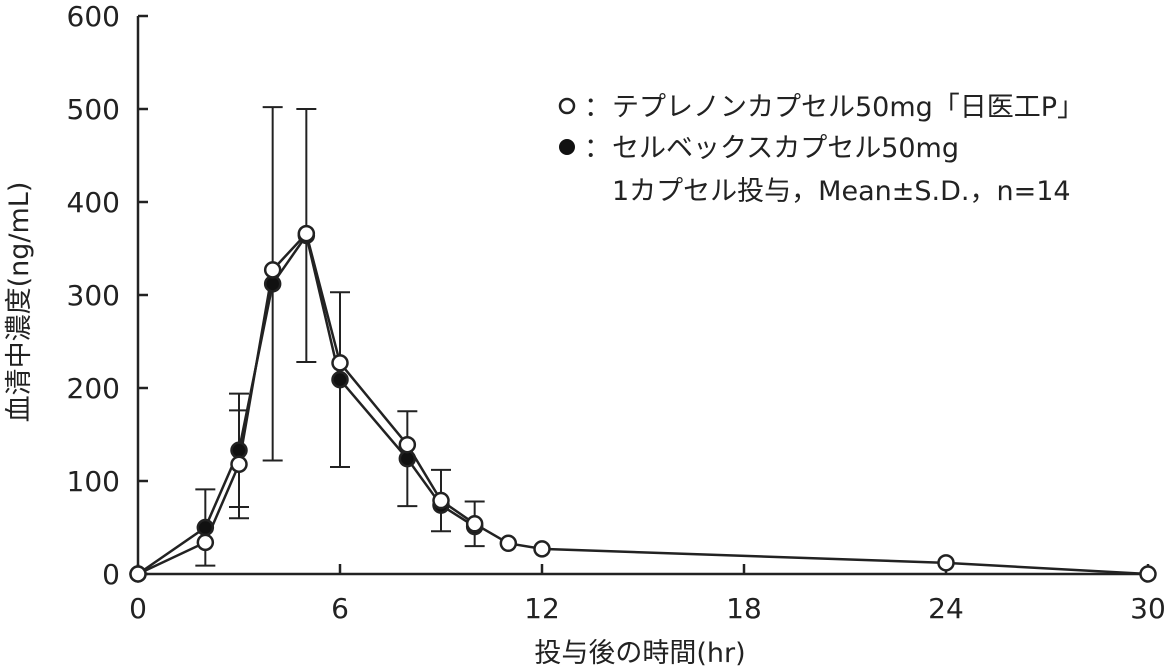 This screenshot has height=670, width=1165. What do you see at coordinates (744, 608) in the screenshot?
I see `x-tick-label: 18` at bounding box center [744, 608].